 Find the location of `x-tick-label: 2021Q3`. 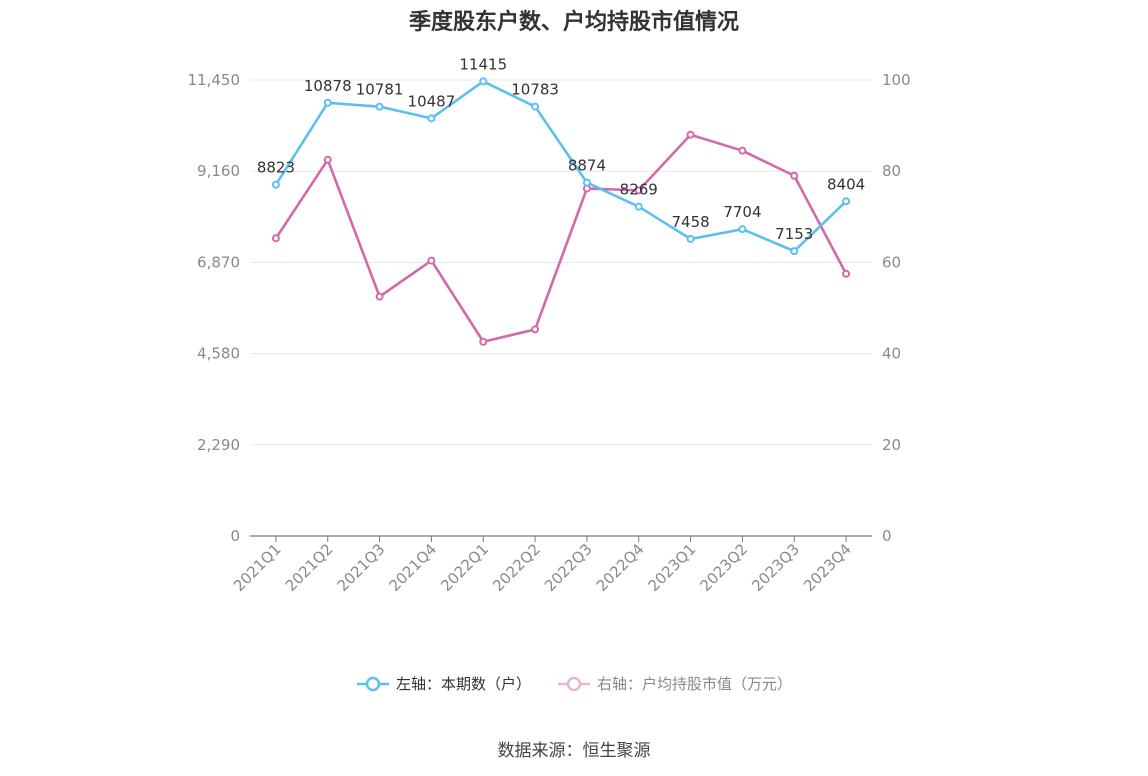

x-tick-label: 2021Q3 is located at coordinates (361, 567).